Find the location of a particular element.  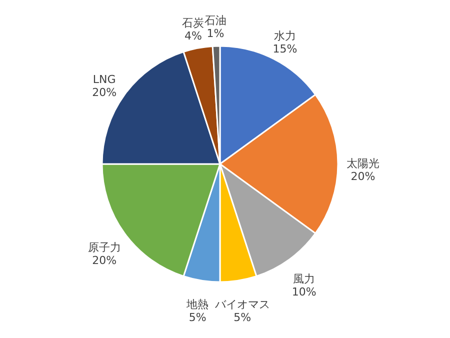

slice-label: 水力 is located at coordinates (285, 36).